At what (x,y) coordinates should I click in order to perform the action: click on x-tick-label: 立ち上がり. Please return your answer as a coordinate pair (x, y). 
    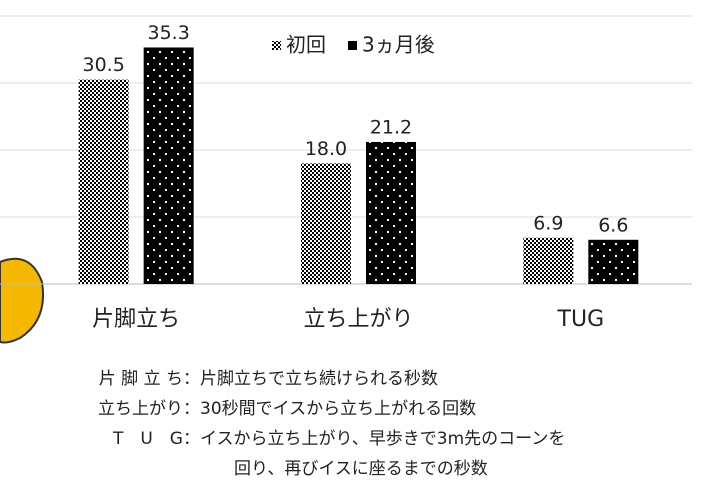
    Looking at the image, I should click on (358, 319).